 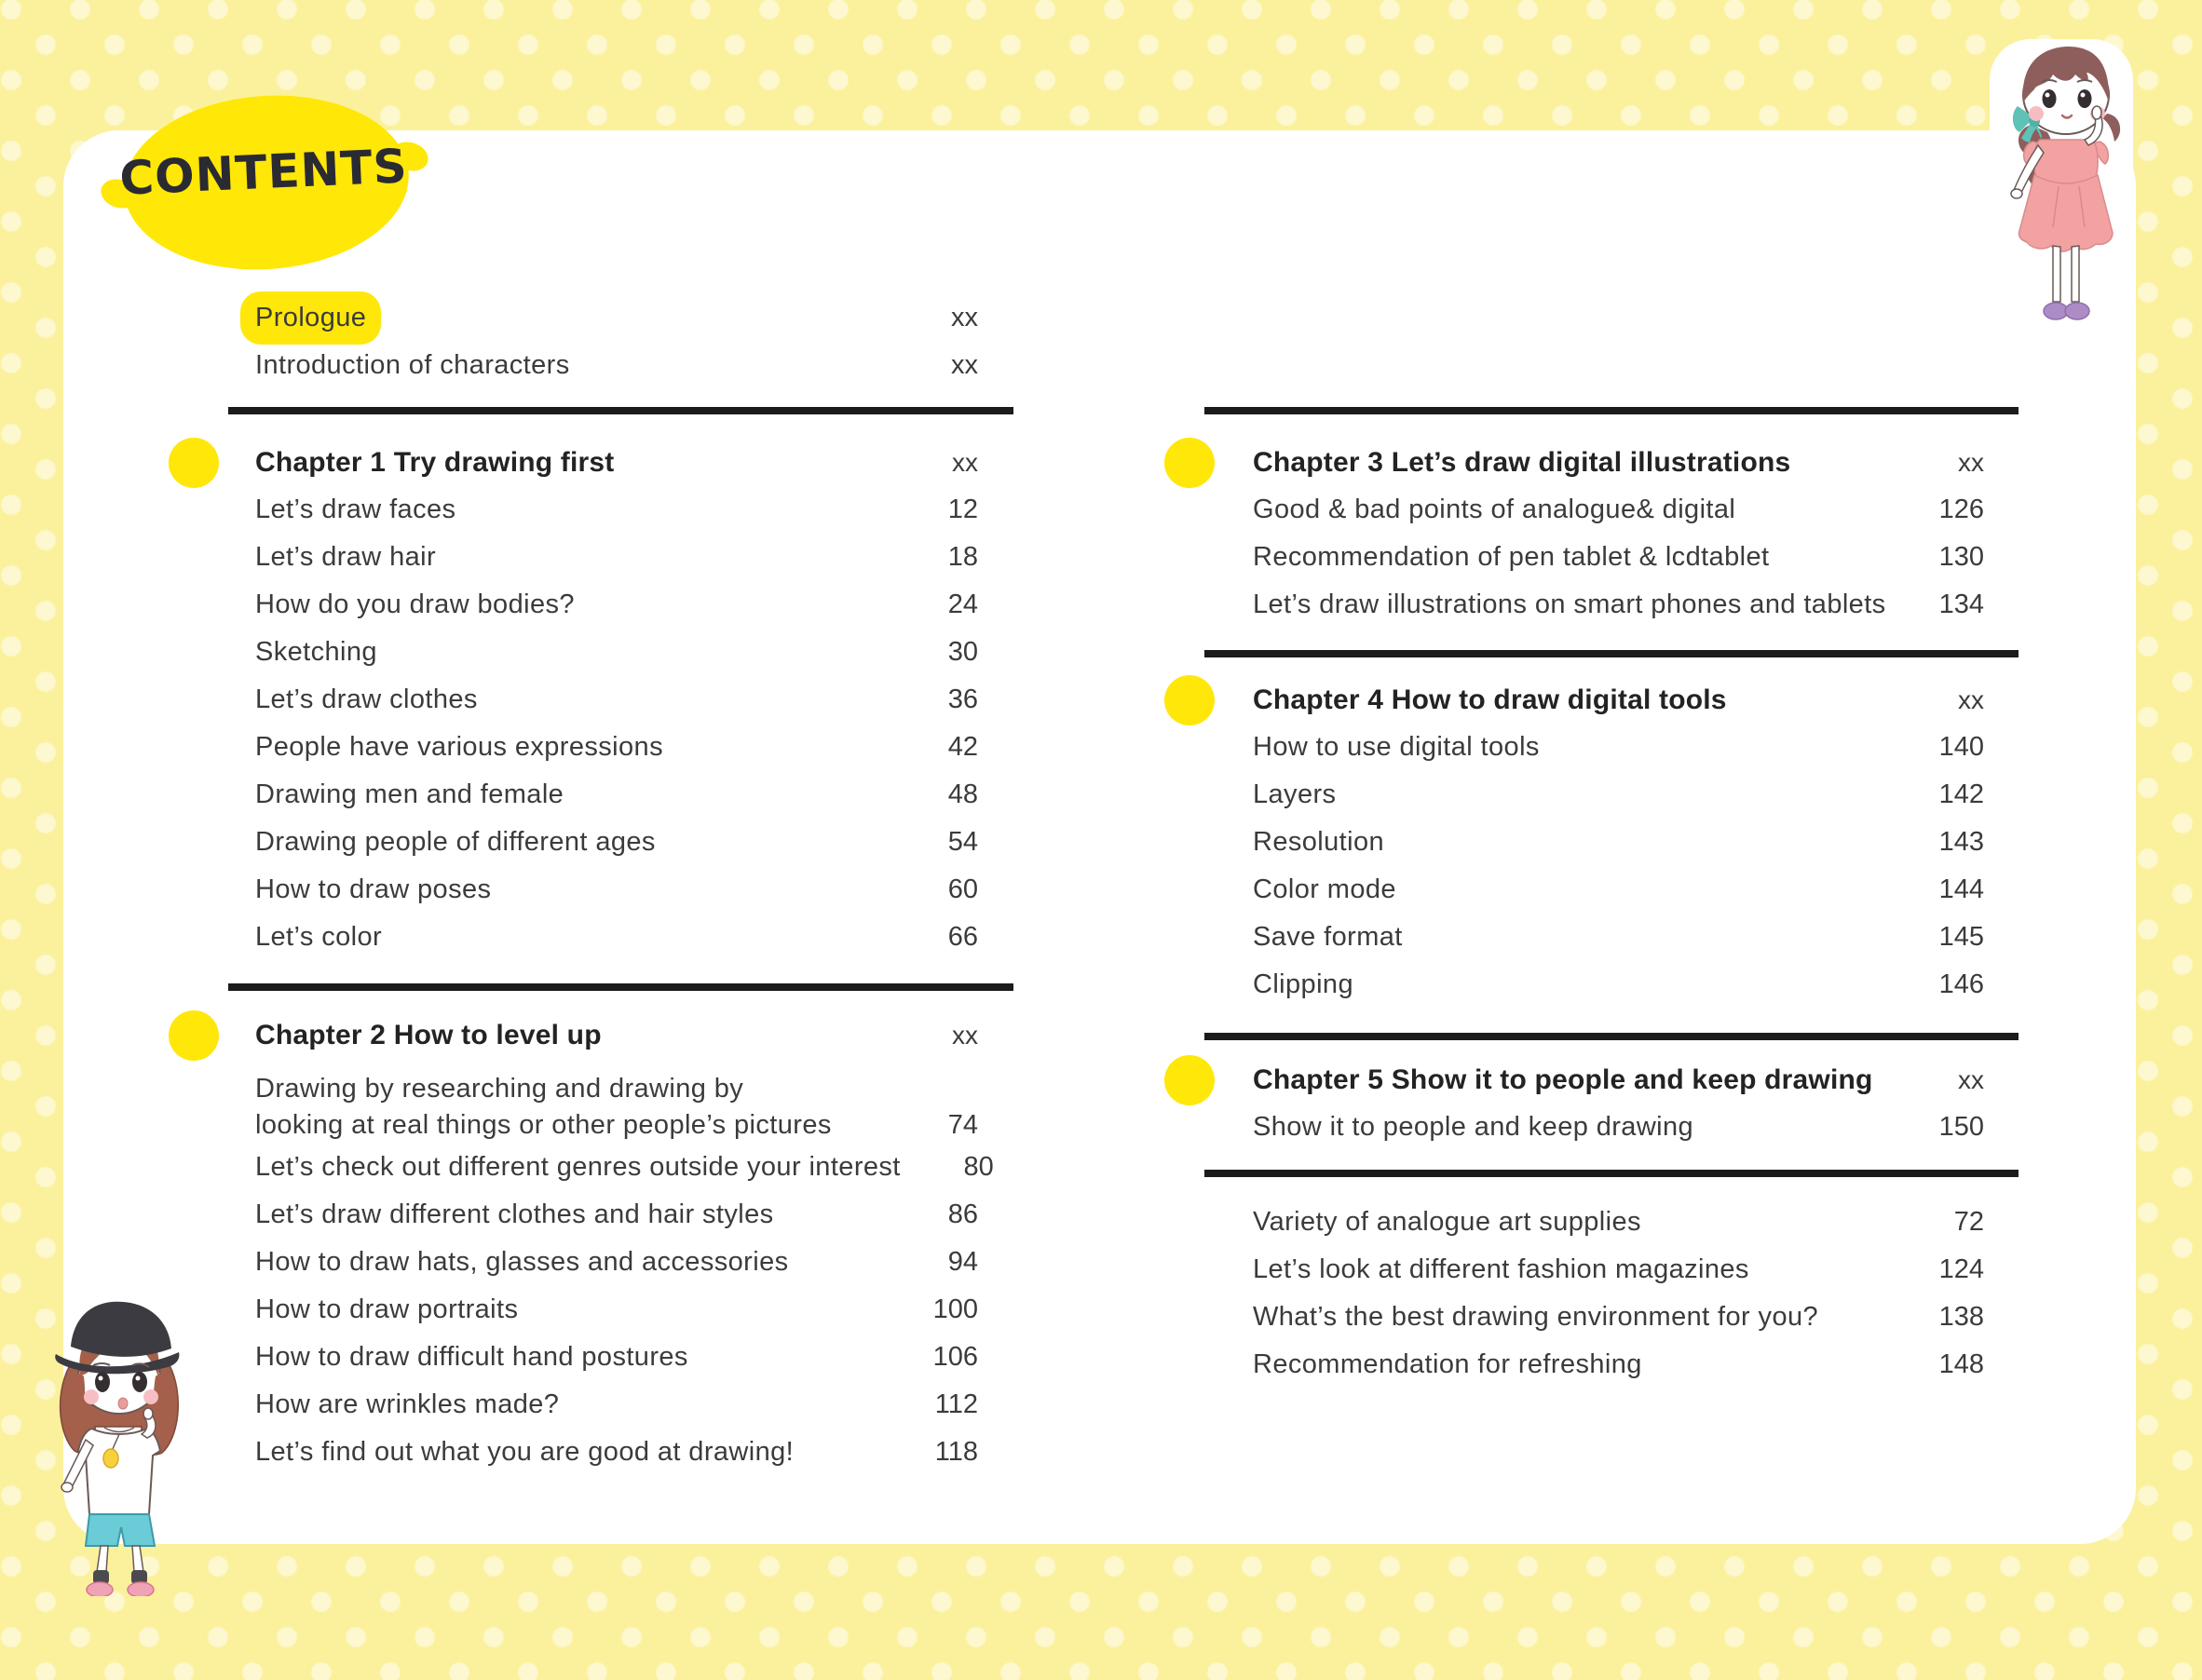 I want to click on toc-row: Drawing people of different ages 54, so click(x=616, y=842).